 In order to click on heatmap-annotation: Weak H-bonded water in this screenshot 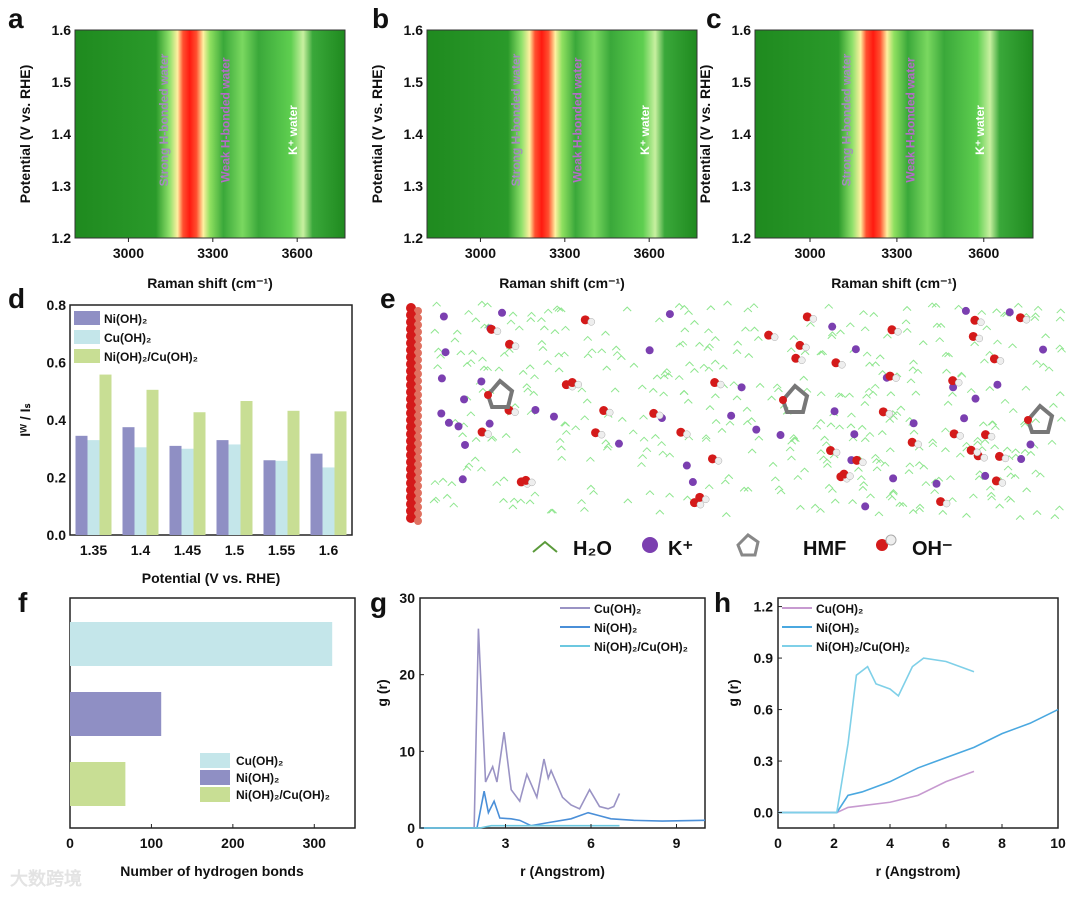, I will do `click(578, 119)`.